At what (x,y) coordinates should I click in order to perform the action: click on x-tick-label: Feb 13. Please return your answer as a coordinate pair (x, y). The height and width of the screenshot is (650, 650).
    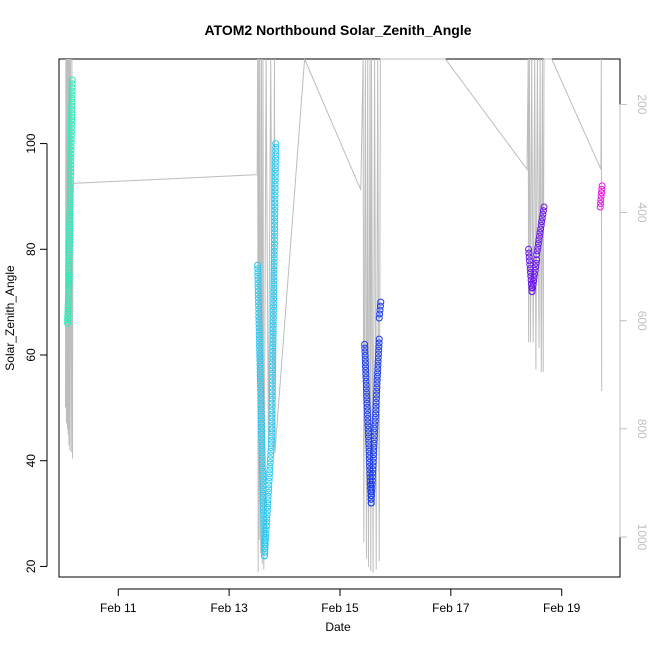
    Looking at the image, I should click on (229, 608).